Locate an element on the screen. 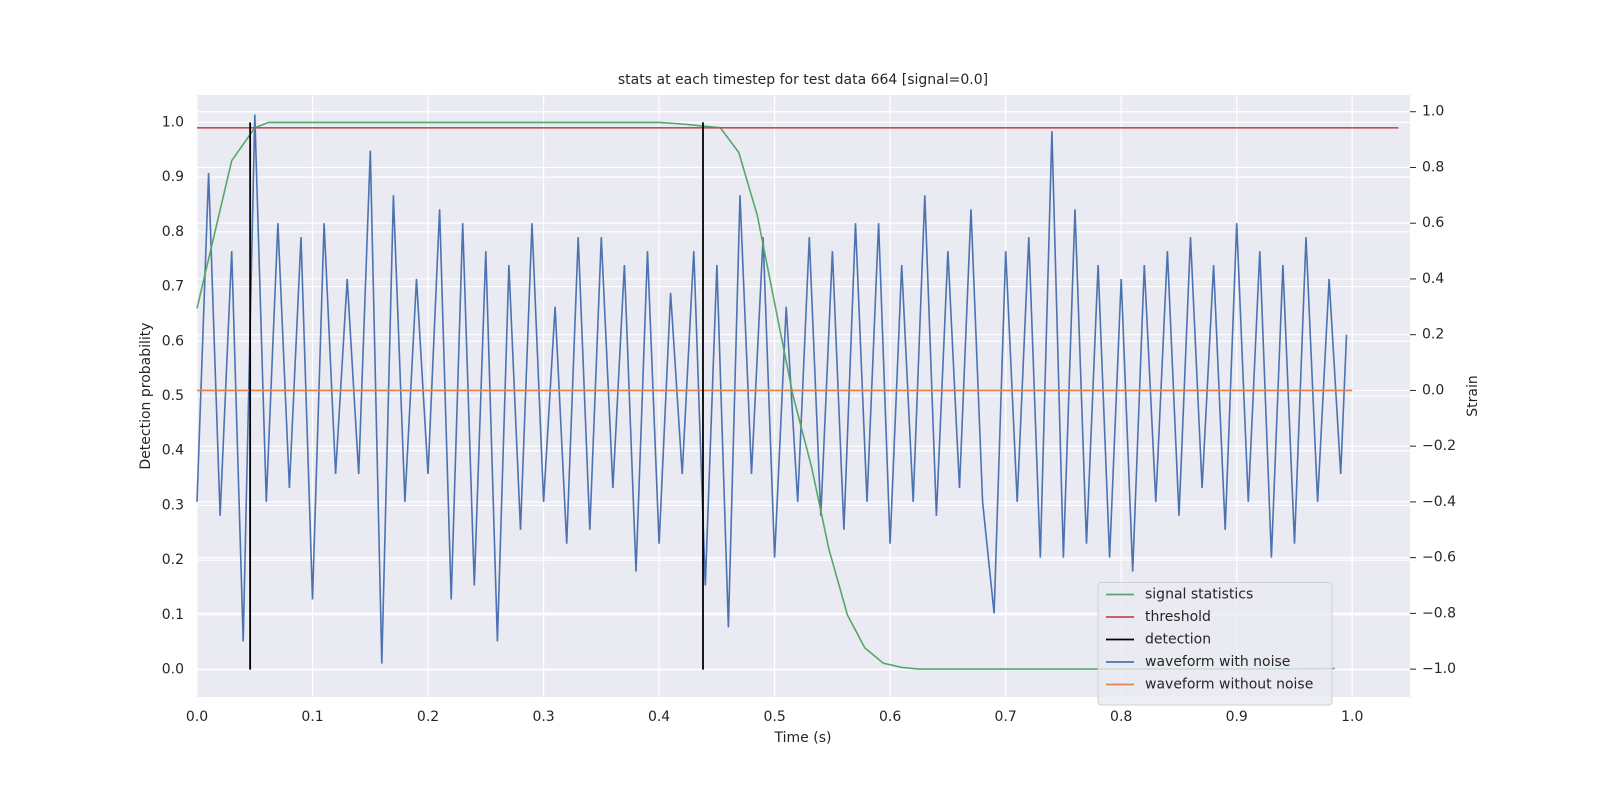 The height and width of the screenshot is (800, 1600). x-tick-label: 0.0 is located at coordinates (197, 717).